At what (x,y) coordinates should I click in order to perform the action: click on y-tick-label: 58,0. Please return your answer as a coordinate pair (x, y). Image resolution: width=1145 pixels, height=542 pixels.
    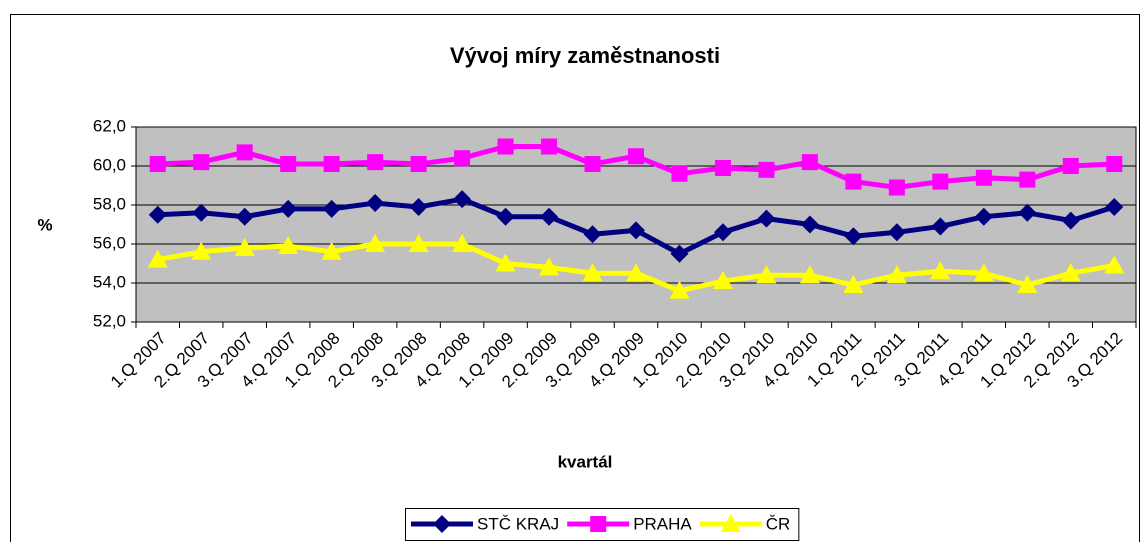
    Looking at the image, I should click on (109, 203).